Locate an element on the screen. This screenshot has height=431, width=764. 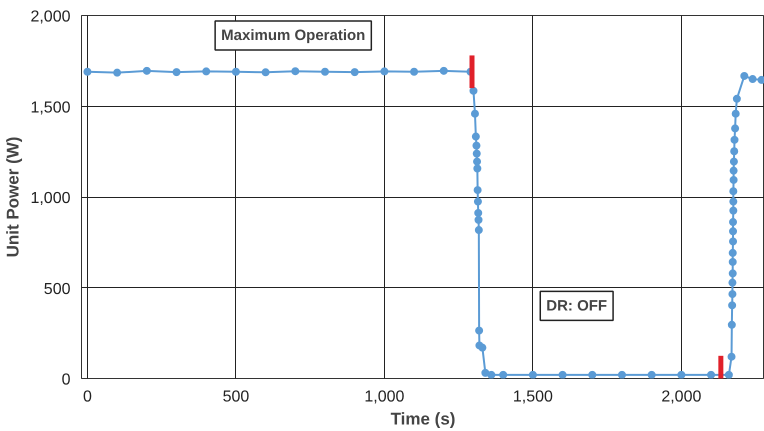
x-tick-label: 1,000 is located at coordinates (384, 397).